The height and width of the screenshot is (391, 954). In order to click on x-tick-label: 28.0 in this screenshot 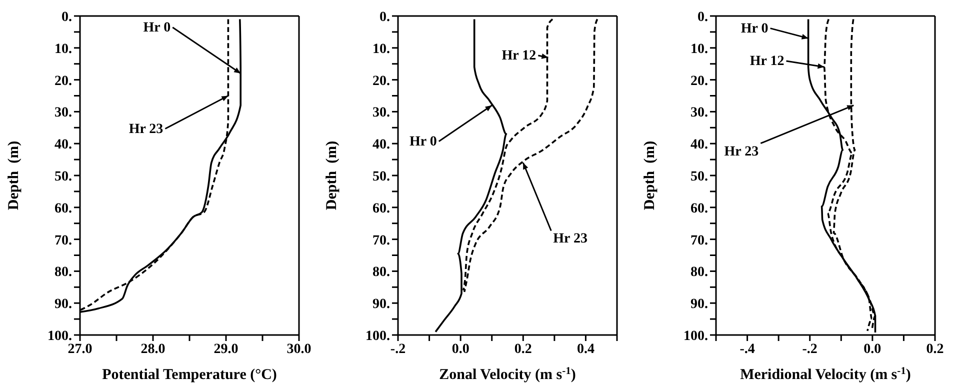, I will do `click(153, 349)`.